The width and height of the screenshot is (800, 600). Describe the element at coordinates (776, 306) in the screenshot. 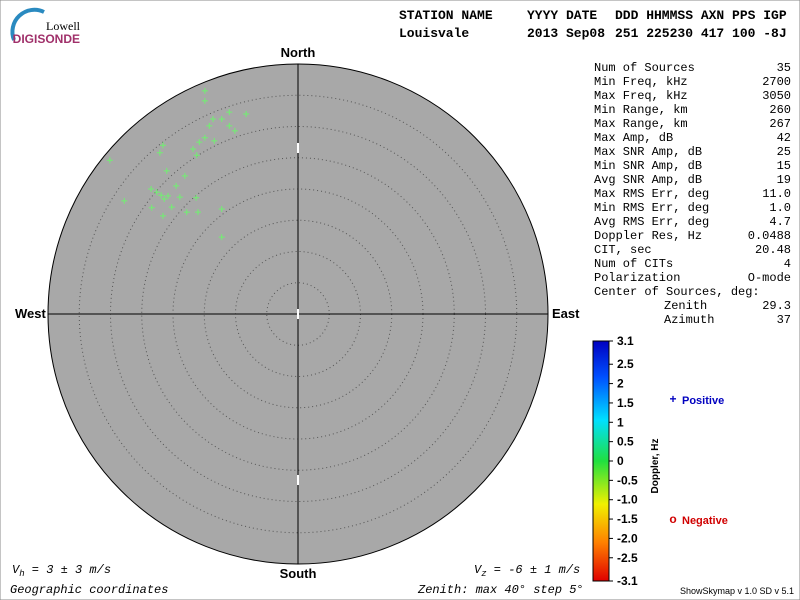

I see `stat-value: 29.3` at that location.